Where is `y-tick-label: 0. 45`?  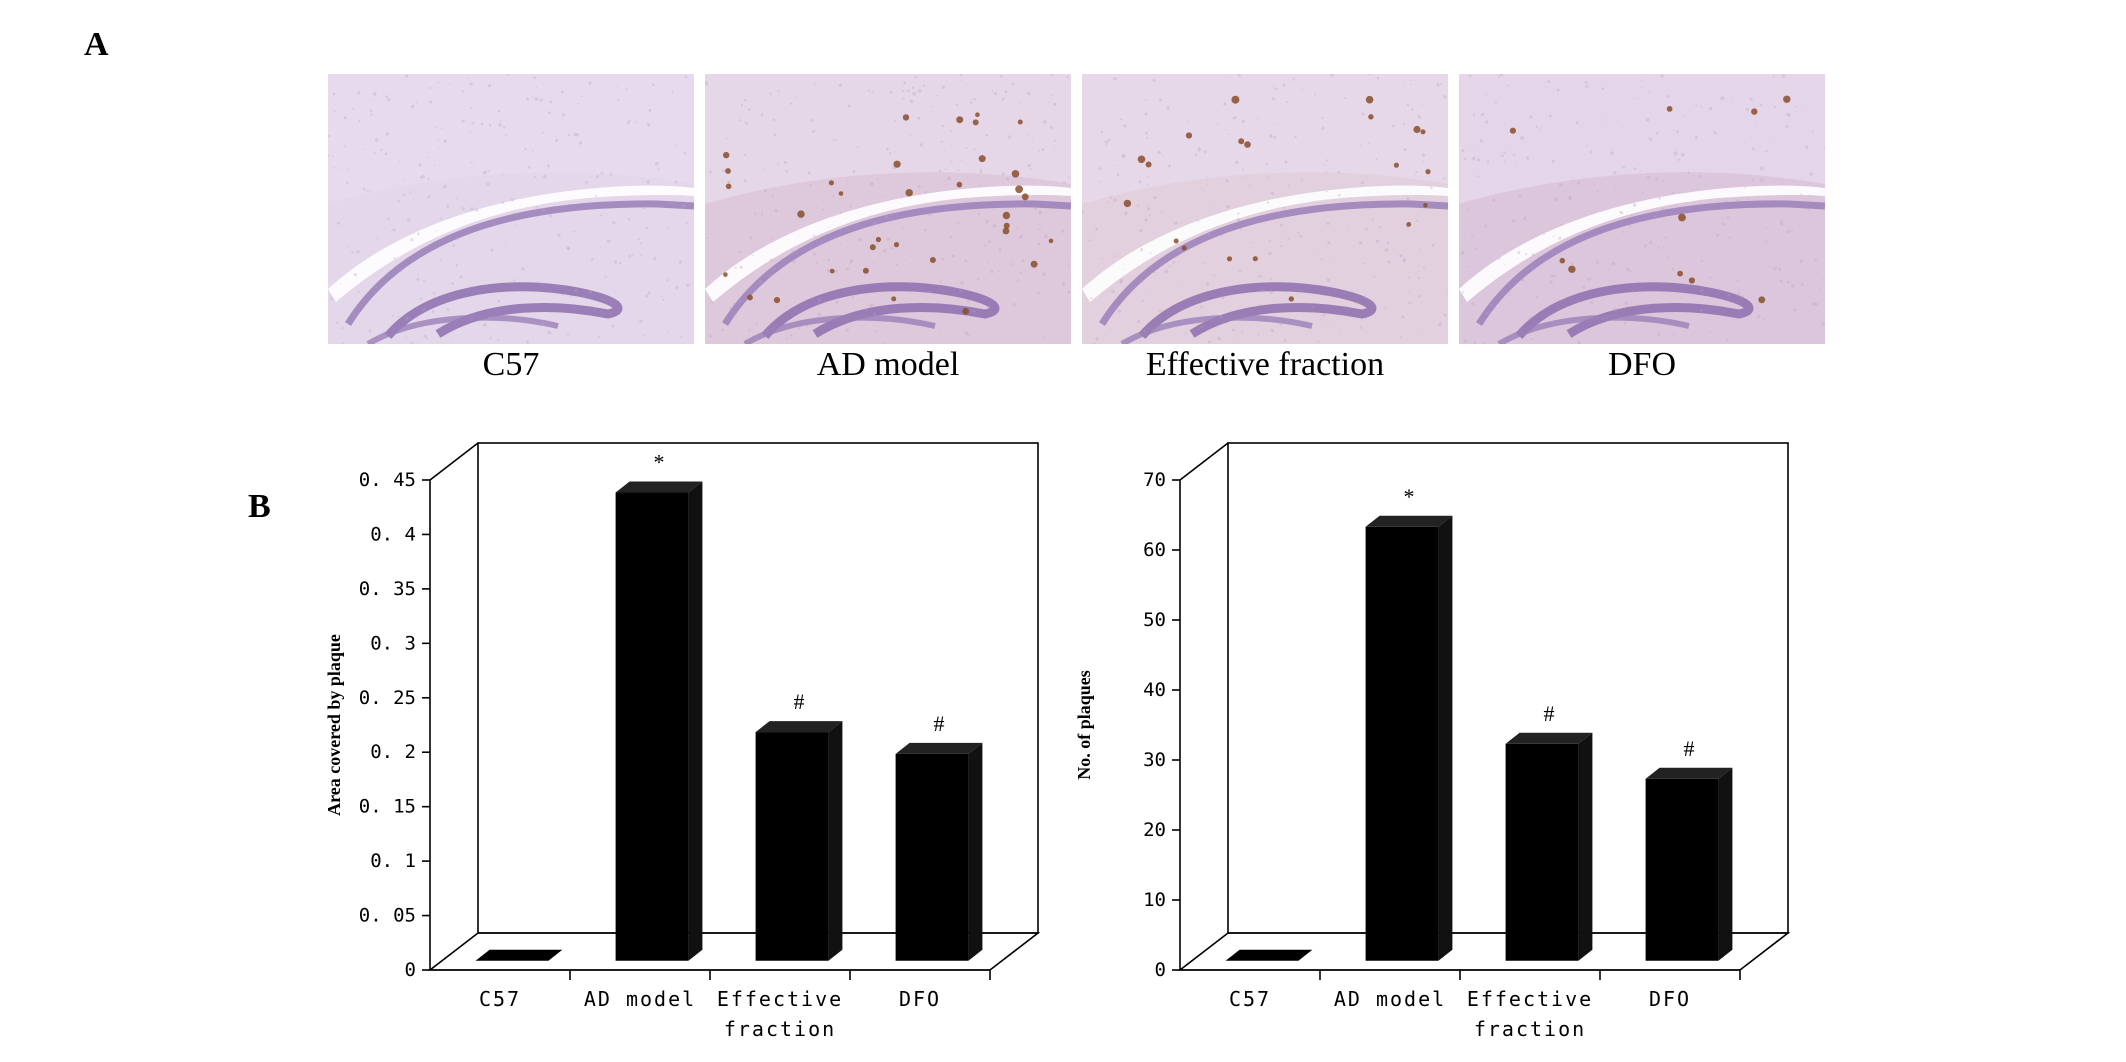 y-tick-label: 0. 45 is located at coordinates (387, 480).